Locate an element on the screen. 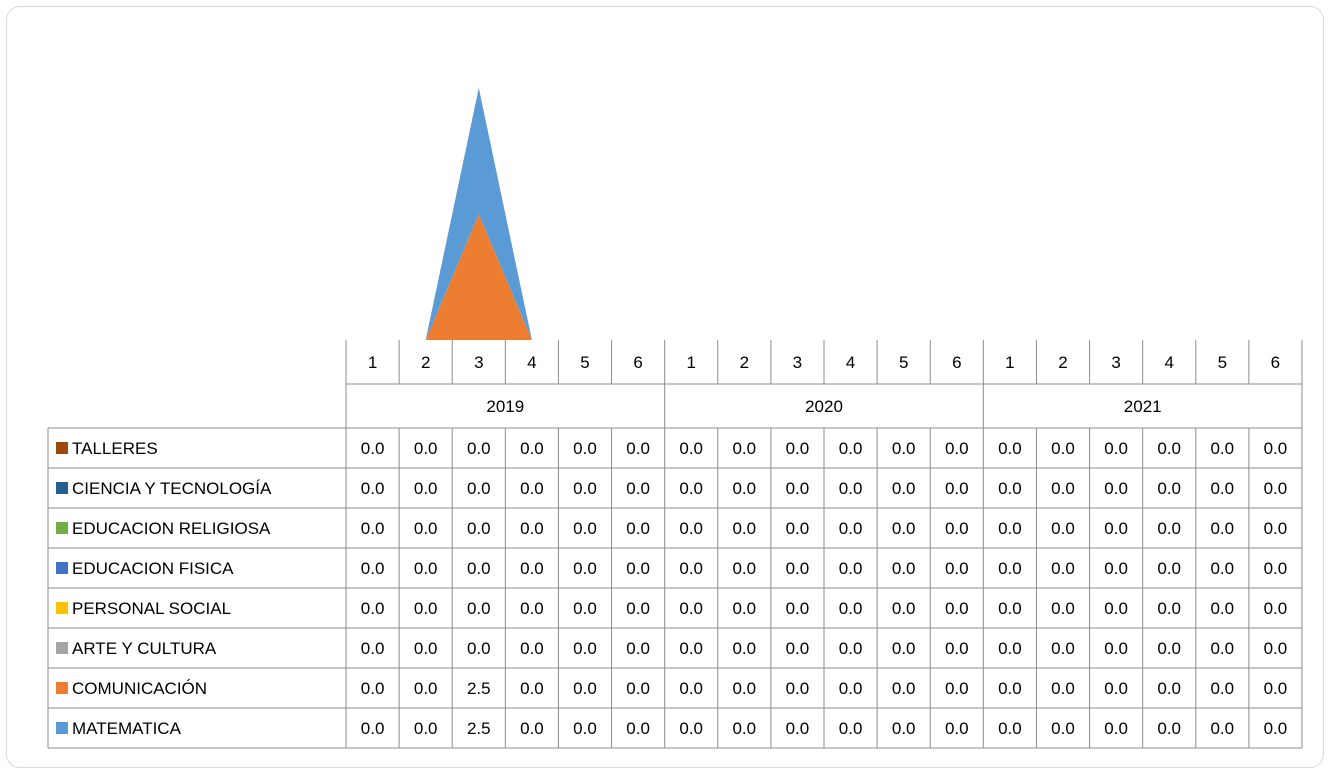 The width and height of the screenshot is (1330, 774). category-label: 3 is located at coordinates (478, 362).